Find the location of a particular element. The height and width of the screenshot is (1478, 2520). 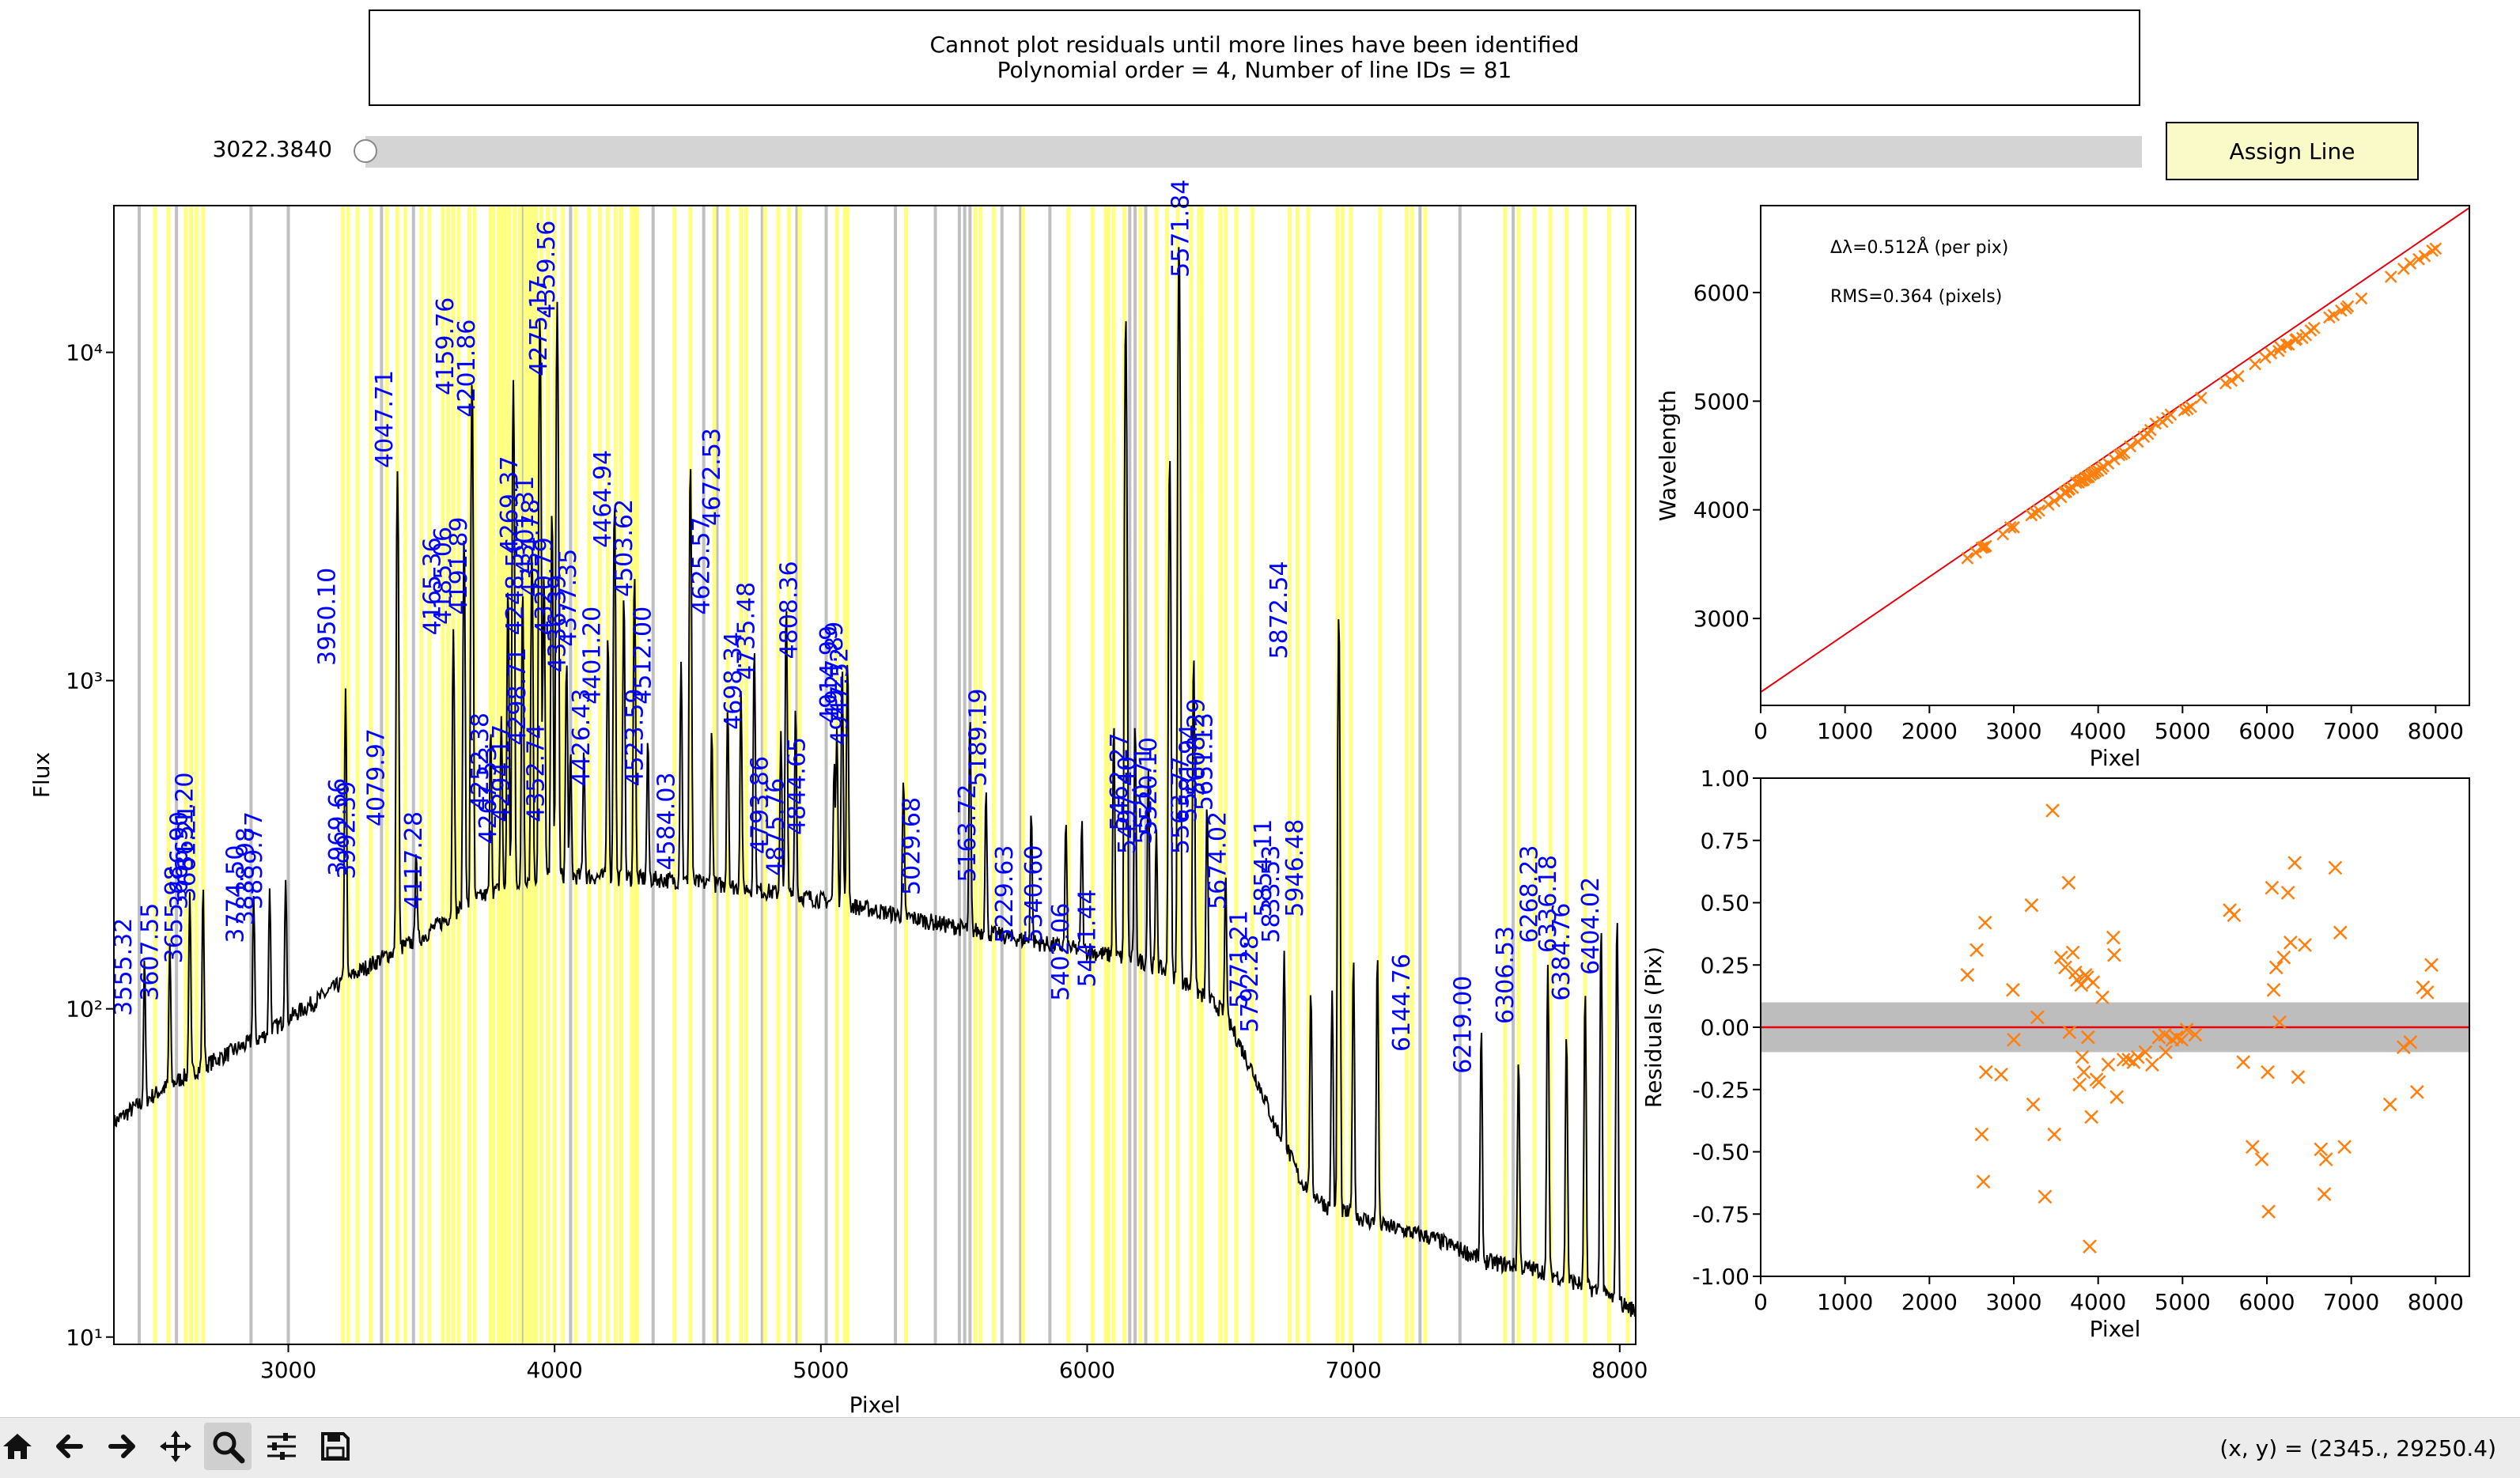

line-id-label: 4336.39 is located at coordinates (558, 624).